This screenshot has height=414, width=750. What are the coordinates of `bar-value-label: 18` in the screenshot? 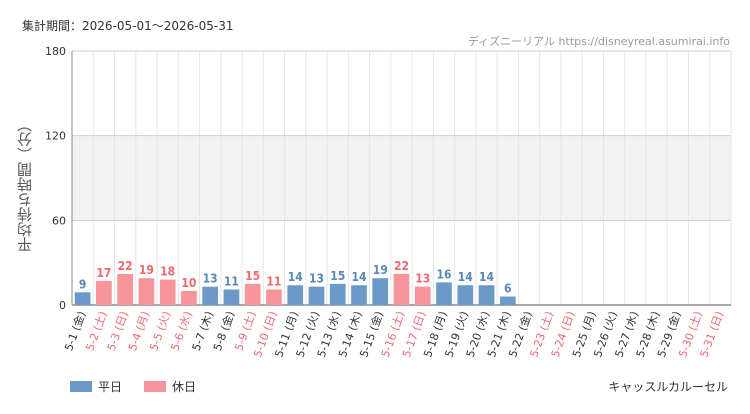 It's located at (167, 272).